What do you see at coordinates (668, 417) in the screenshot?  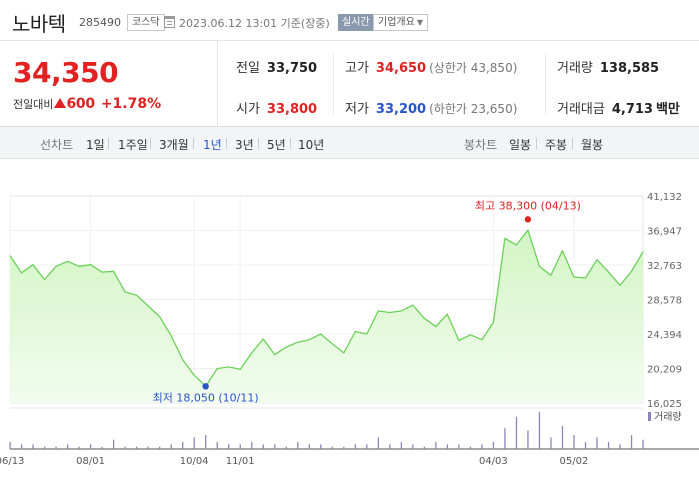 I see `volume-label: 거래량` at bounding box center [668, 417].